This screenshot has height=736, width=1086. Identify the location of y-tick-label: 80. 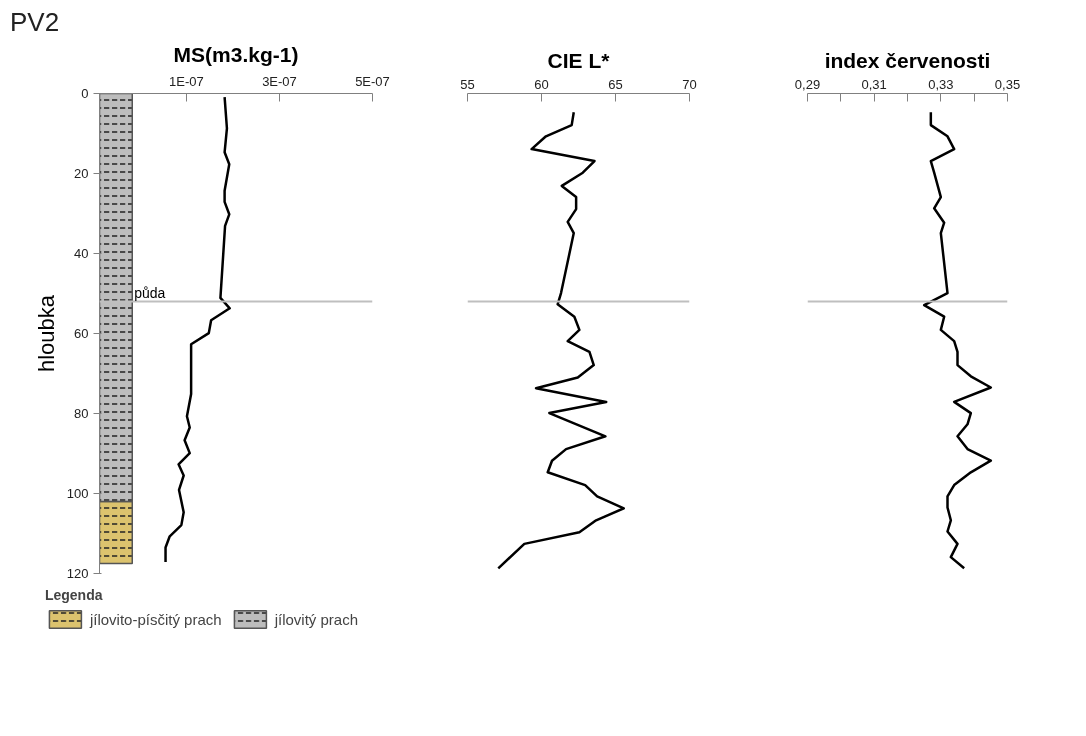
(81, 413).